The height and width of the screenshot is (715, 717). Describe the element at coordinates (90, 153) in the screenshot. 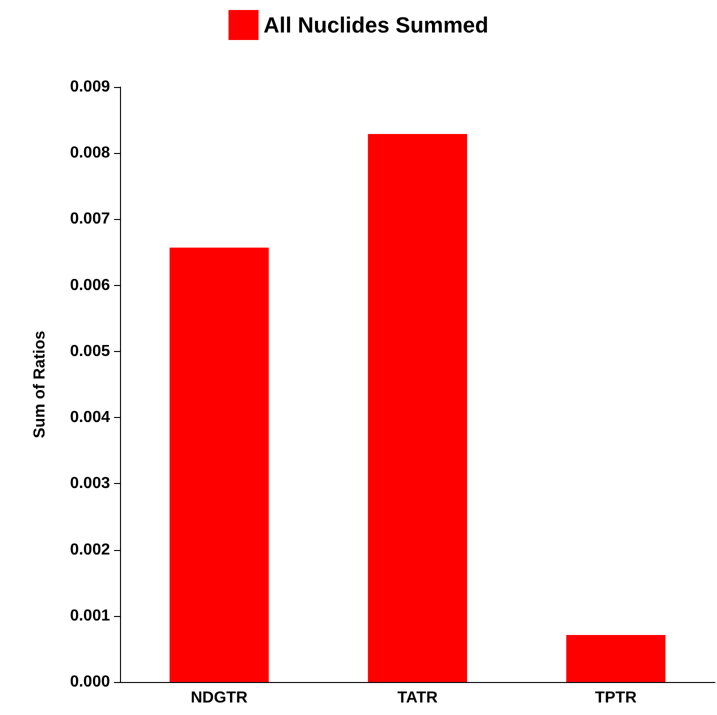

I see `y-tick-label: 0.008` at that location.